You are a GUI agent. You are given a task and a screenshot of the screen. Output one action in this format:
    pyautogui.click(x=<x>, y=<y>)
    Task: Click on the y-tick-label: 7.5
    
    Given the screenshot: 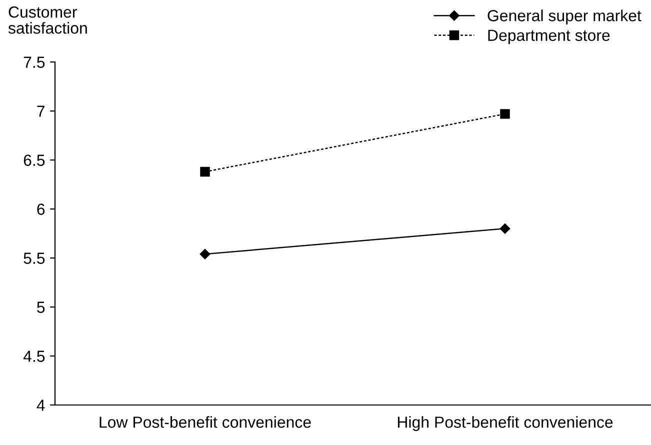 What is the action you would take?
    pyautogui.click(x=34, y=62)
    